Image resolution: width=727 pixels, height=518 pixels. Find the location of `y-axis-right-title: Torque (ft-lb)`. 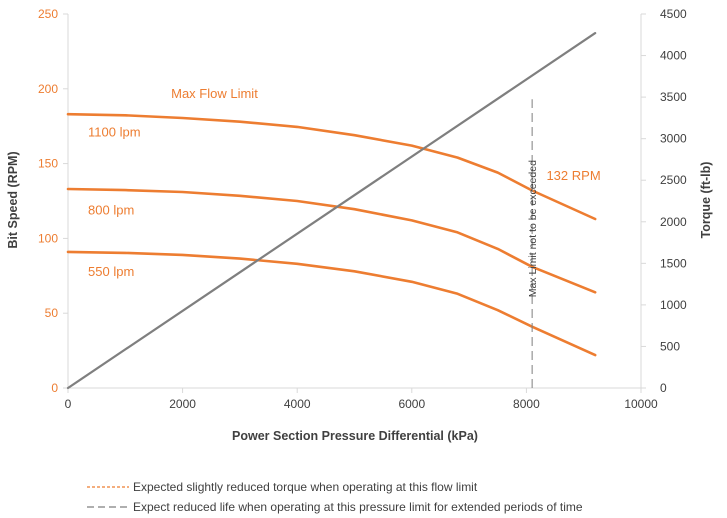

y-axis-right-title: Torque (ft-lb) is located at coordinates (706, 200).